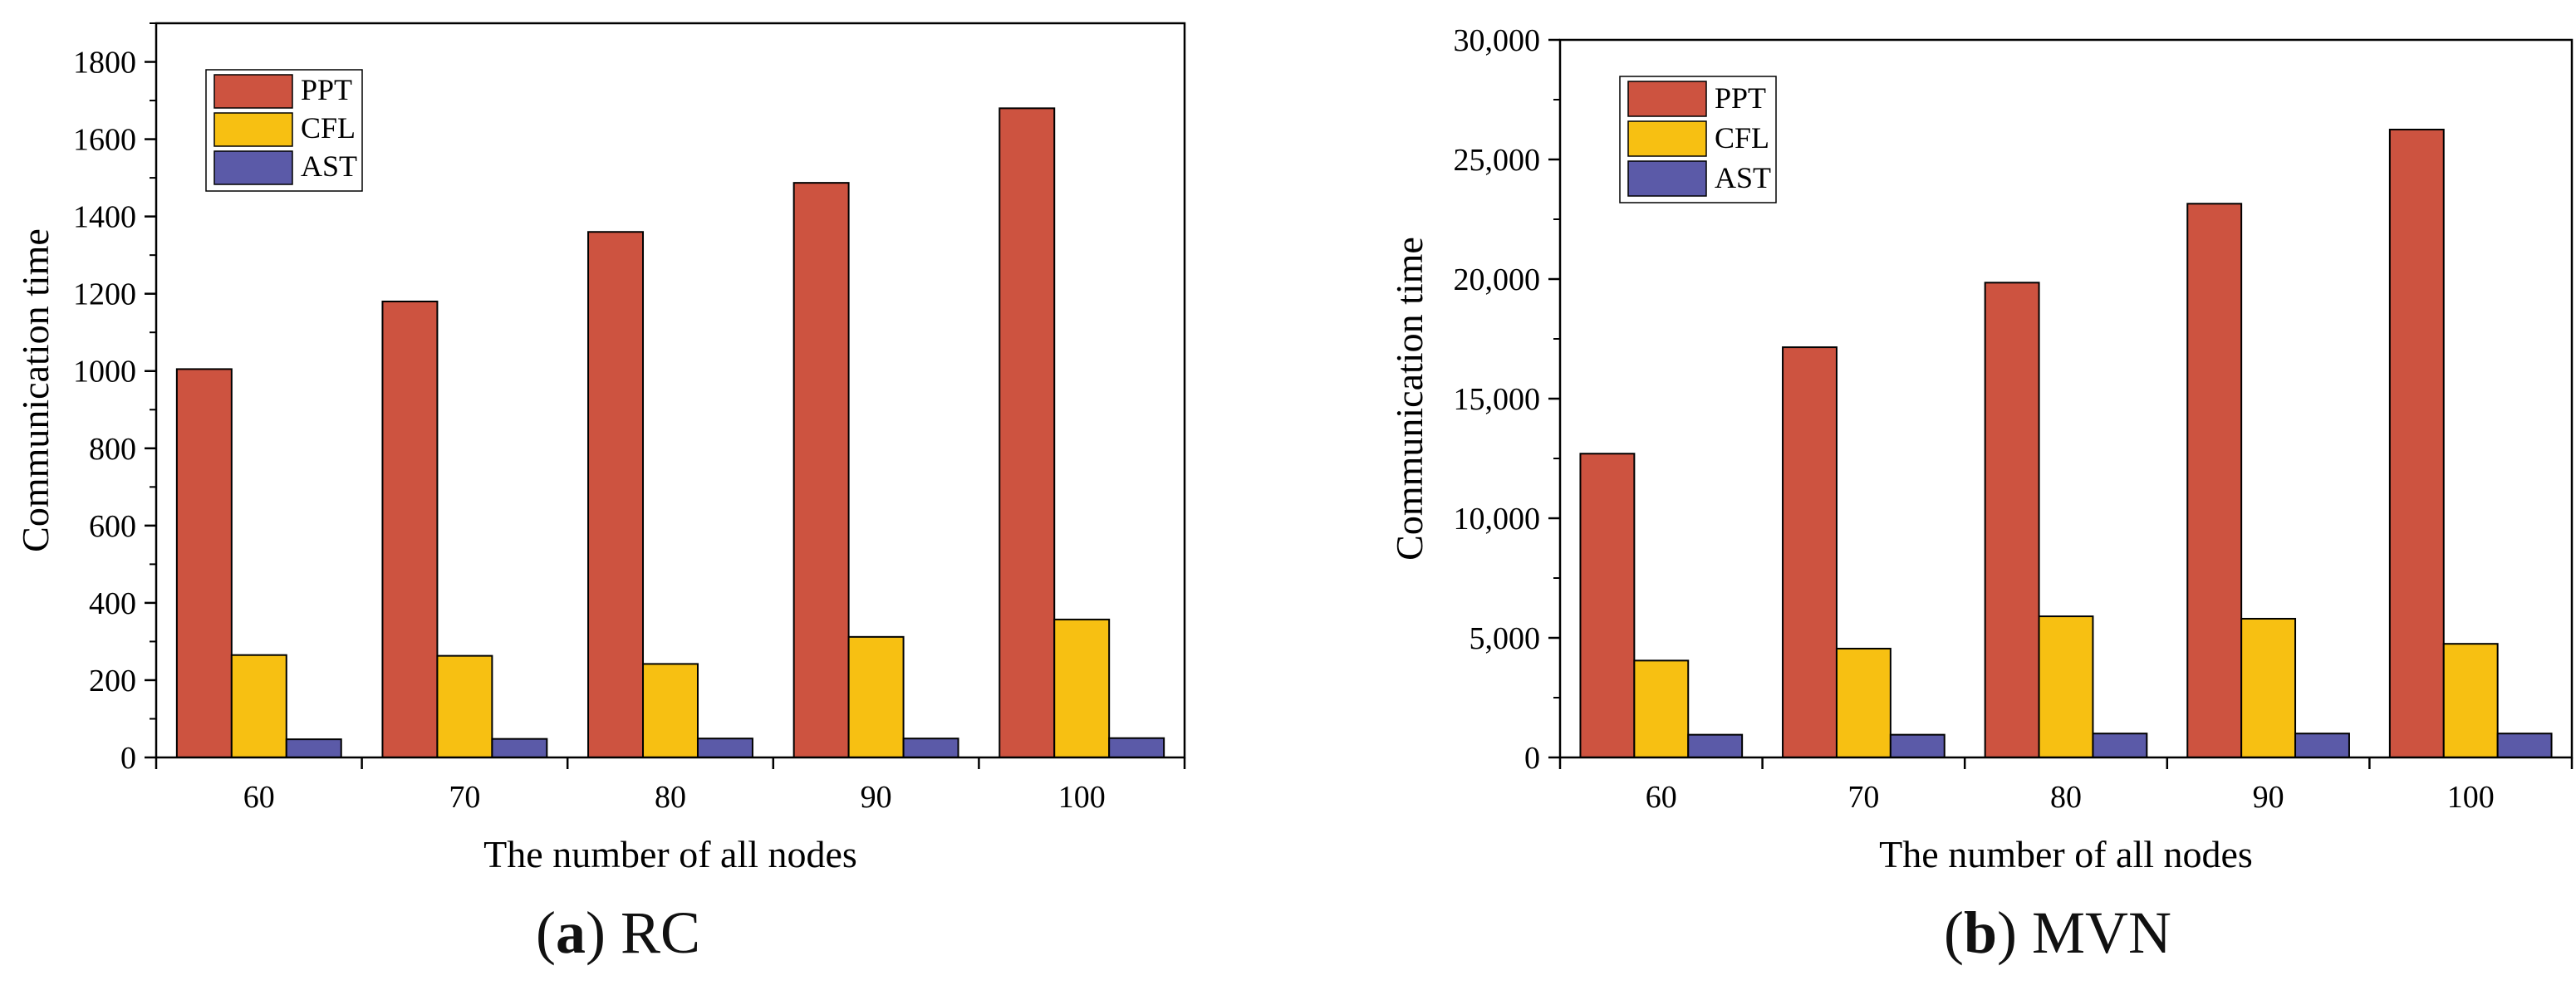  What do you see at coordinates (1497, 399) in the screenshot?
I see `y-tick-label: 15,000` at bounding box center [1497, 399].